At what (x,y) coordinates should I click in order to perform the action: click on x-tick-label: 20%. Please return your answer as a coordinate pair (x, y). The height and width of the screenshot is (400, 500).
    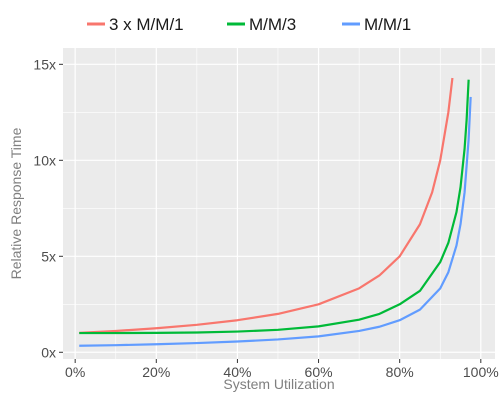
    Looking at the image, I should click on (156, 372).